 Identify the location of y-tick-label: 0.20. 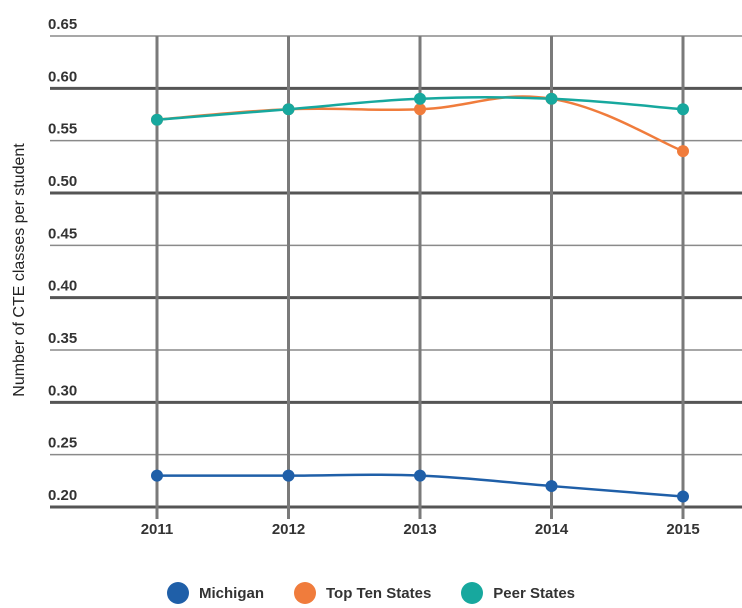
(62, 495).